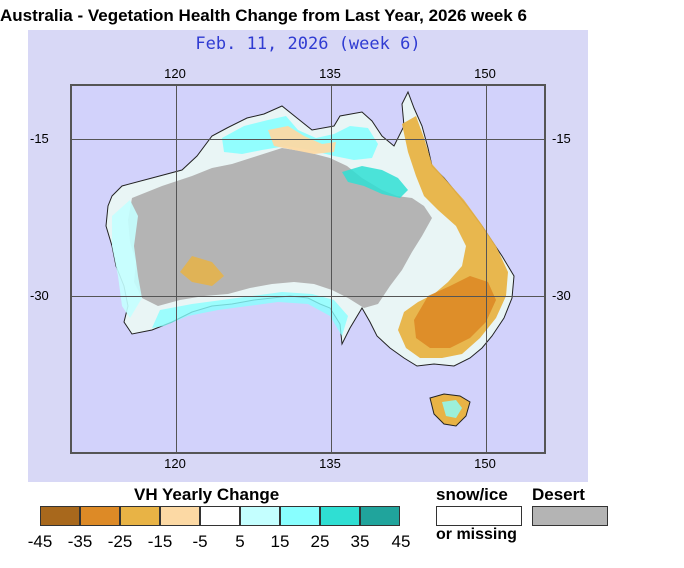 The height and width of the screenshot is (568, 684). Describe the element at coordinates (375, 182) in the screenshot. I see `green-patch-gulf` at that location.